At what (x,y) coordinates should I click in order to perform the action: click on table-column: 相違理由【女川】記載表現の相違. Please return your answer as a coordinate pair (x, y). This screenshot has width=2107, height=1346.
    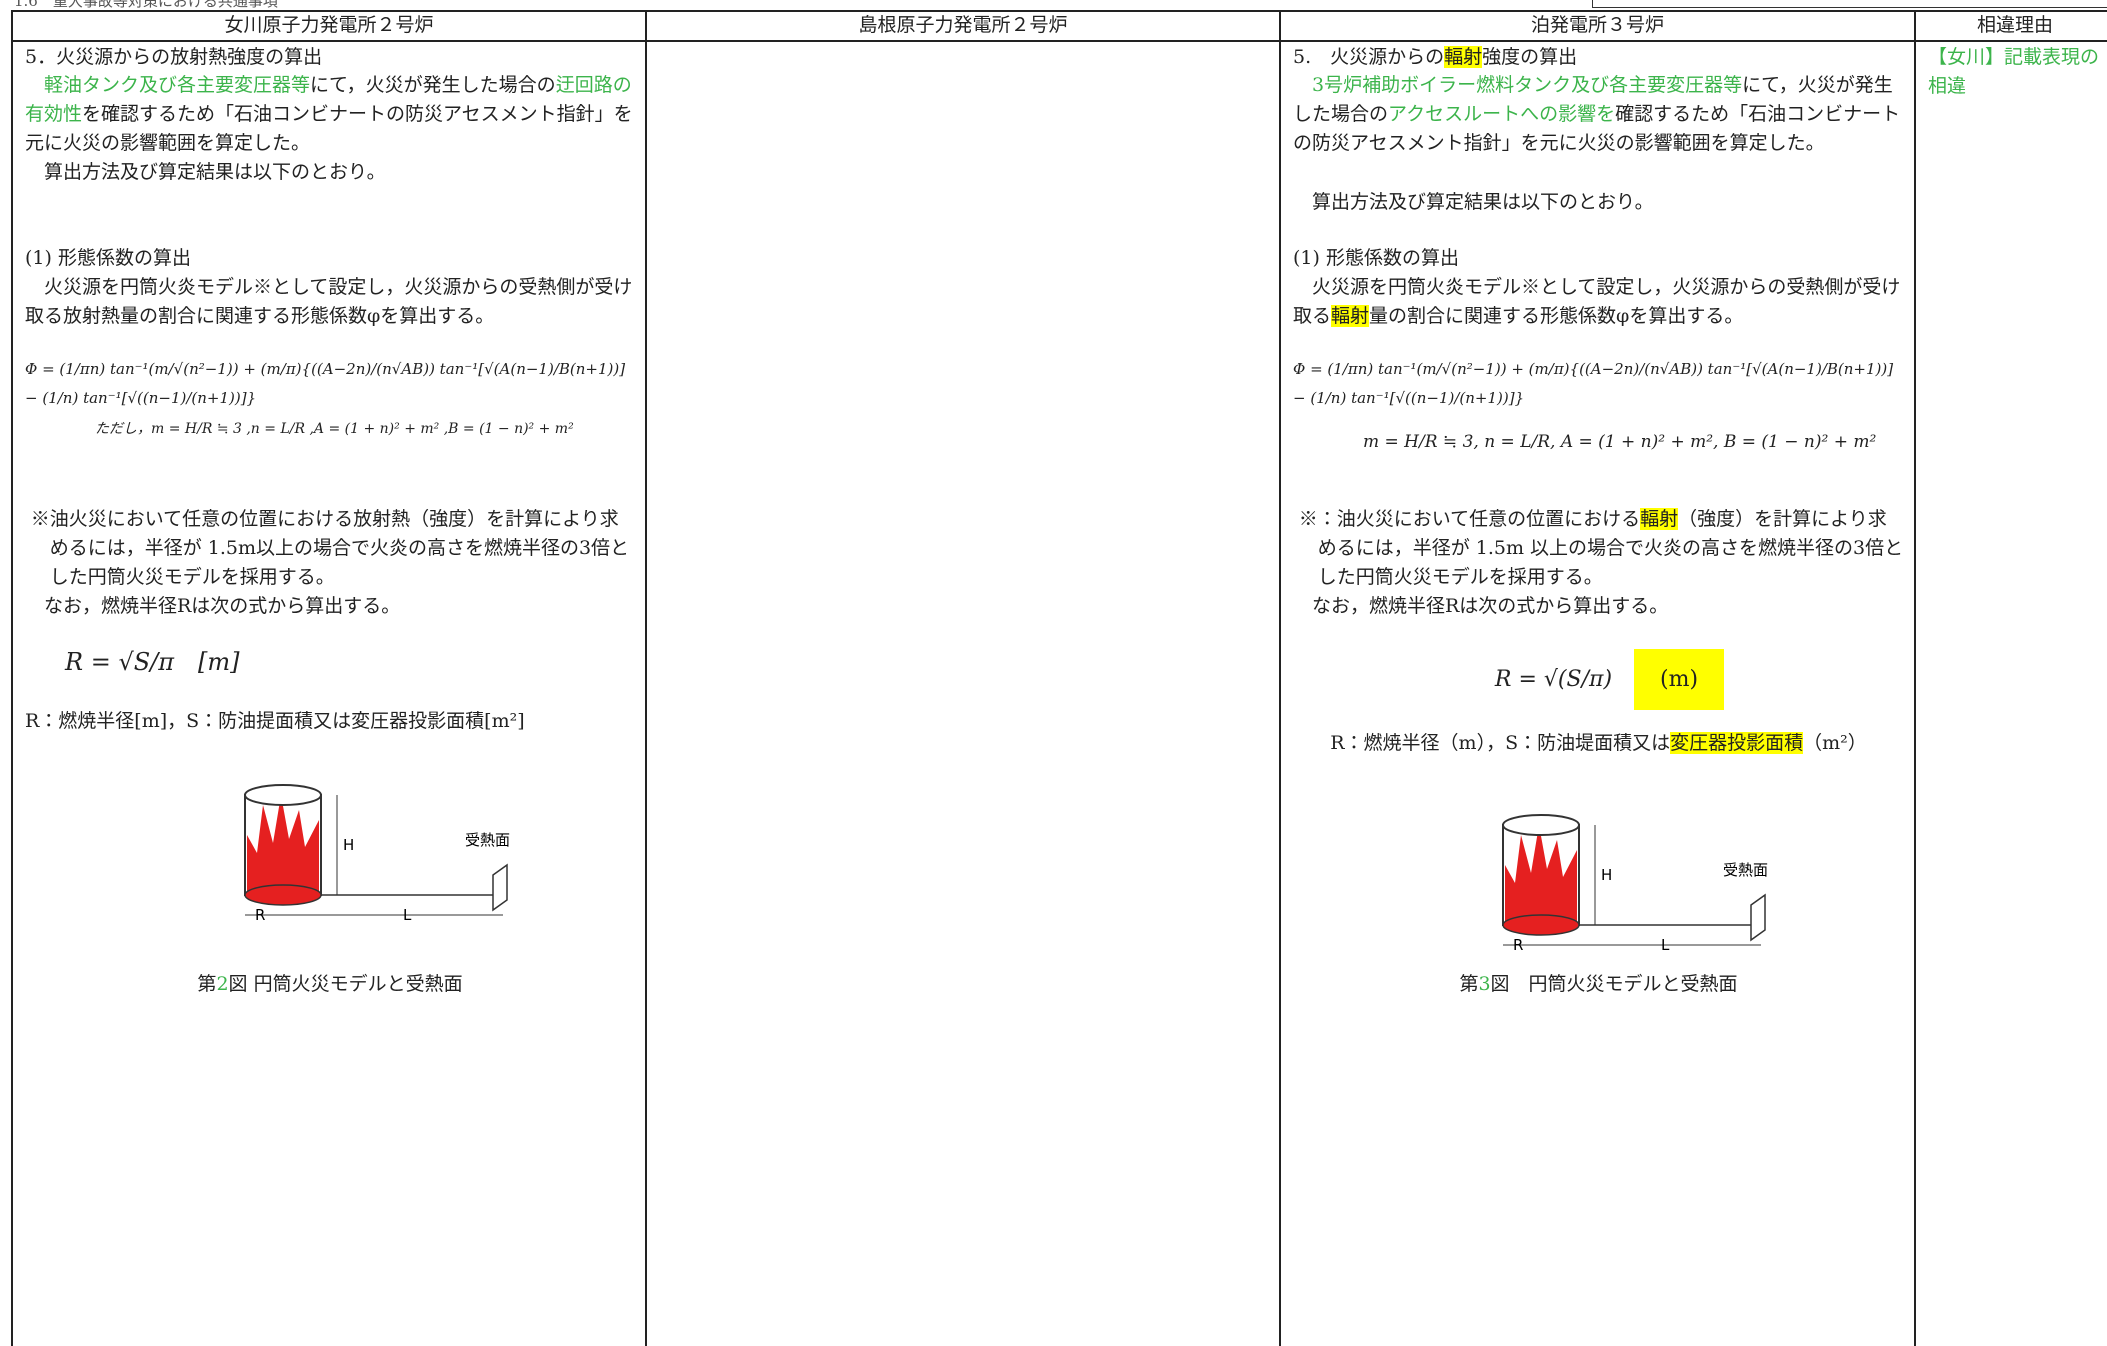
    Looking at the image, I should click on (2010, 678).